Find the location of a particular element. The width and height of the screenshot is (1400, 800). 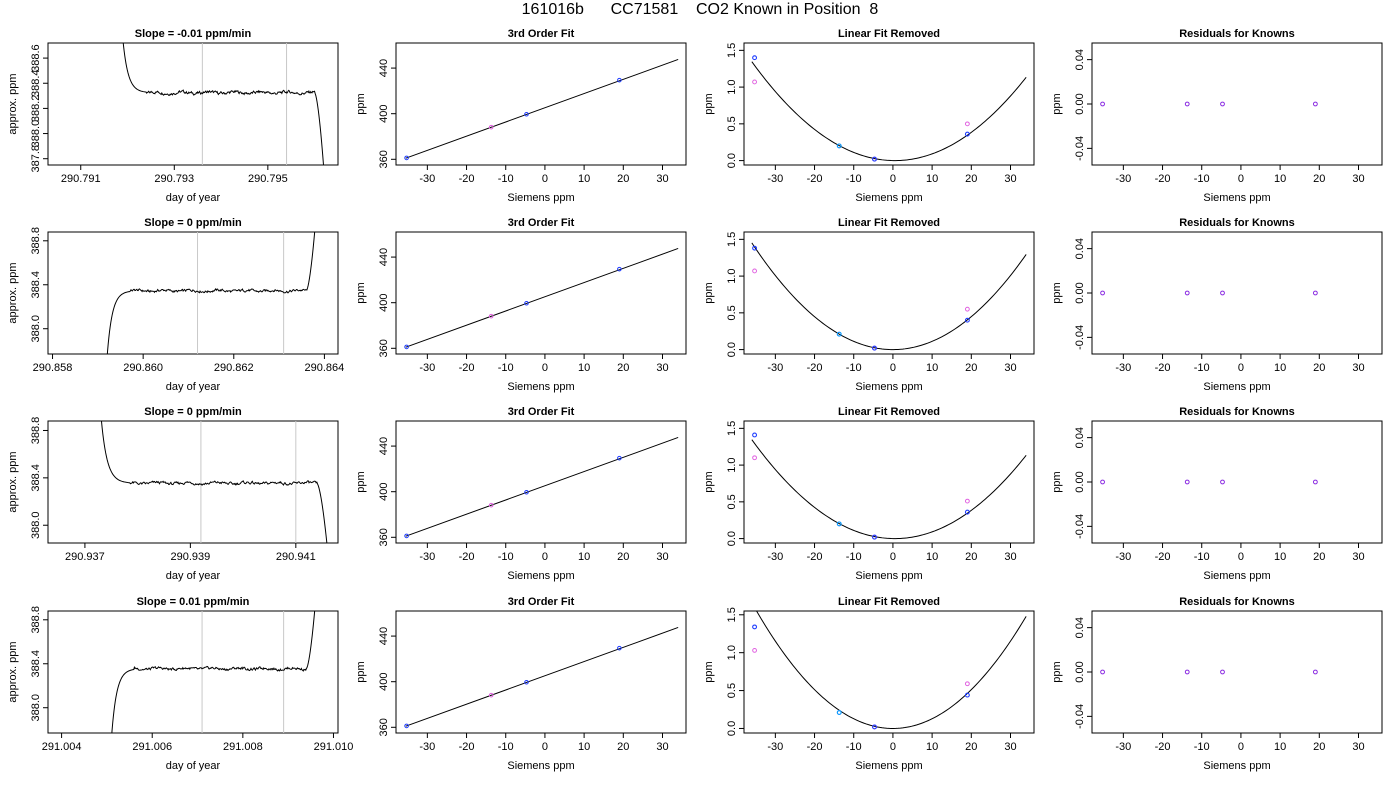

concentration-trace is located at coordinates (223, 104).